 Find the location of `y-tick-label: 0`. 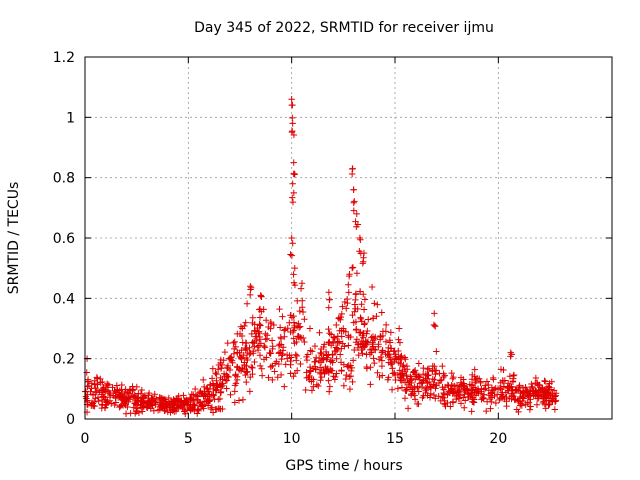

y-tick-label: 0 is located at coordinates (70, 420).